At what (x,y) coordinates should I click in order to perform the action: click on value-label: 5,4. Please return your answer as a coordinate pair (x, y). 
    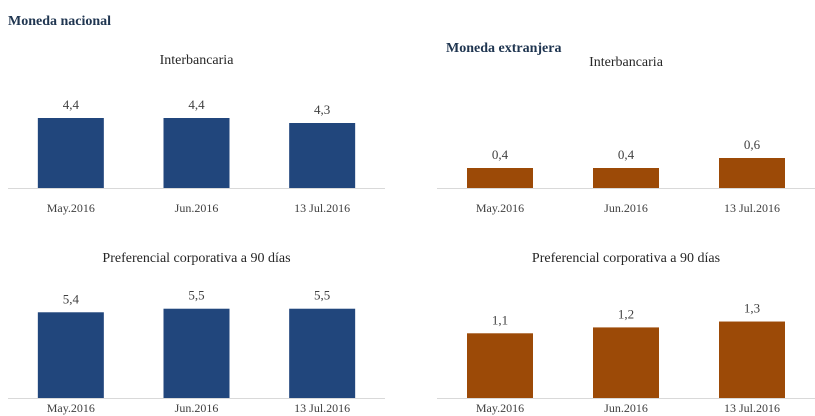
    Looking at the image, I should click on (71, 298).